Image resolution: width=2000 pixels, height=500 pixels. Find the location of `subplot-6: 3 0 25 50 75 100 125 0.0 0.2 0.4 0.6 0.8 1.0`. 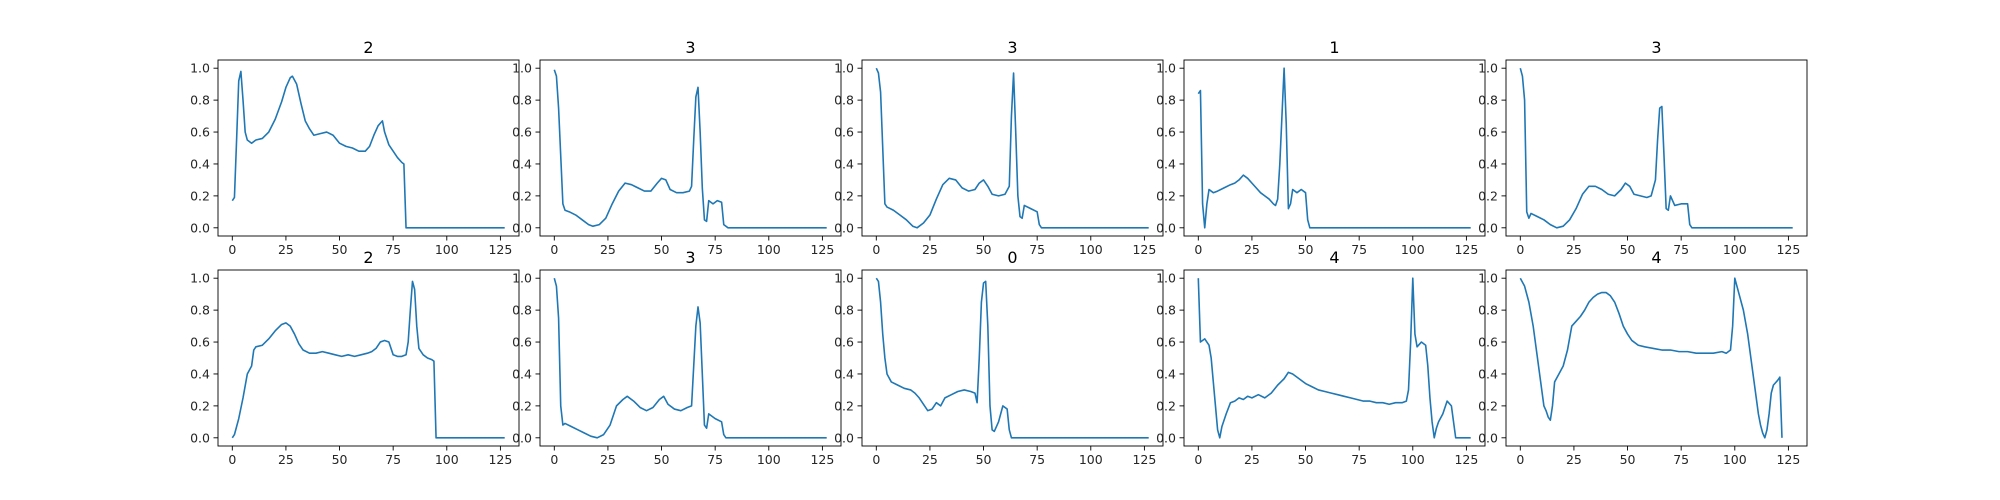

subplot-6: 3 0 25 50 75 100 125 0.0 0.2 0.4 0.6 0.8 1.0 is located at coordinates (677, 357).